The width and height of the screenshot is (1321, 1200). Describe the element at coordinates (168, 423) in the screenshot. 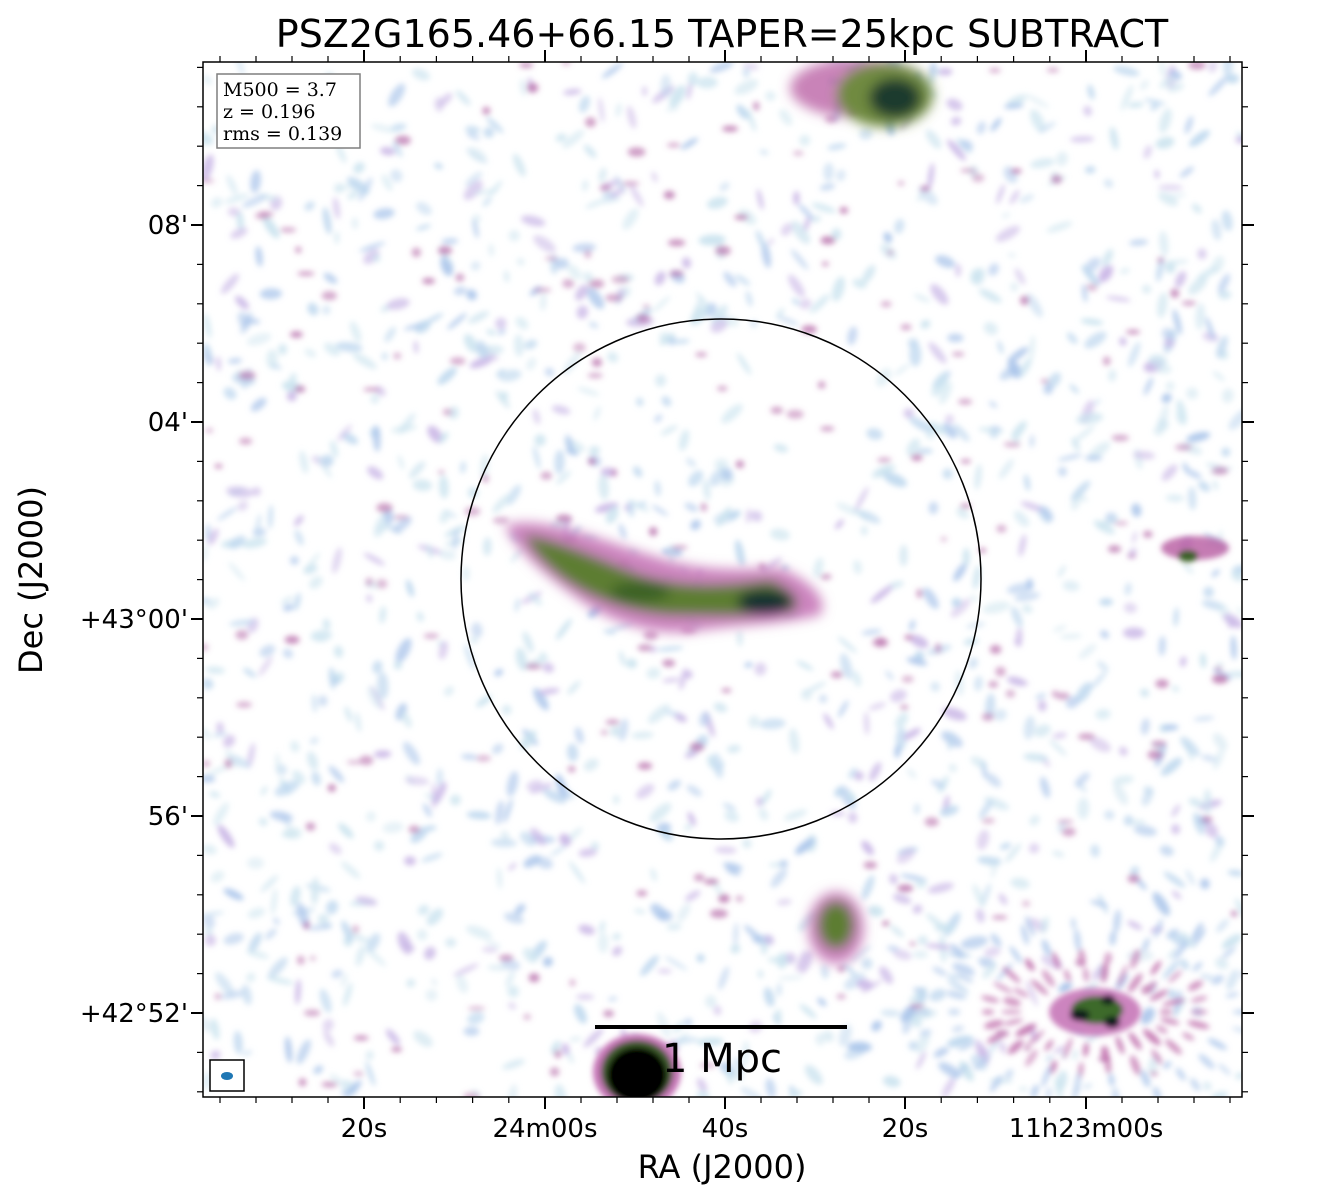

I see `y-tick-label: 04'` at that location.